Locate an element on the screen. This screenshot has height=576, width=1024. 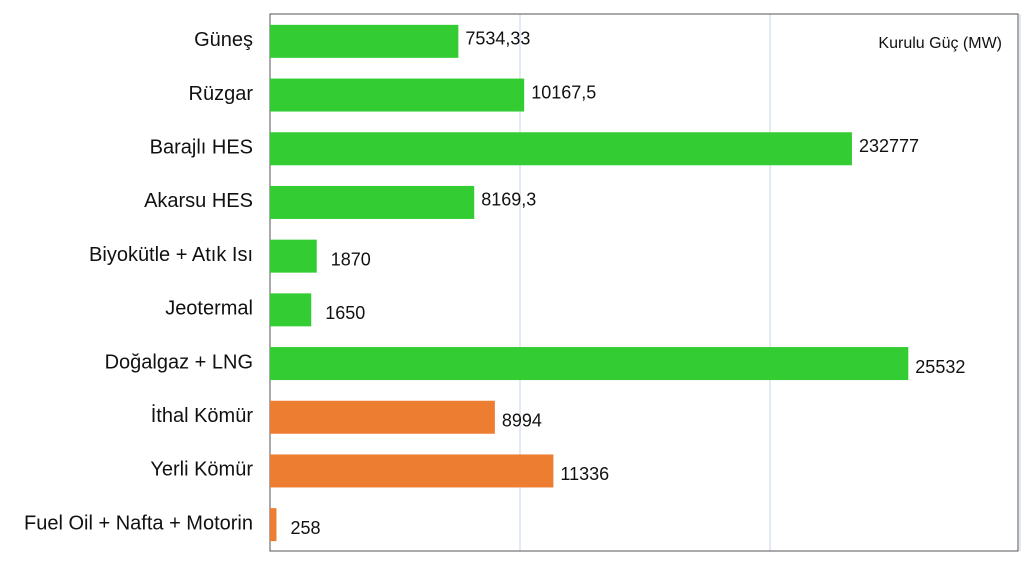
value-label: 1870 is located at coordinates (351, 259).